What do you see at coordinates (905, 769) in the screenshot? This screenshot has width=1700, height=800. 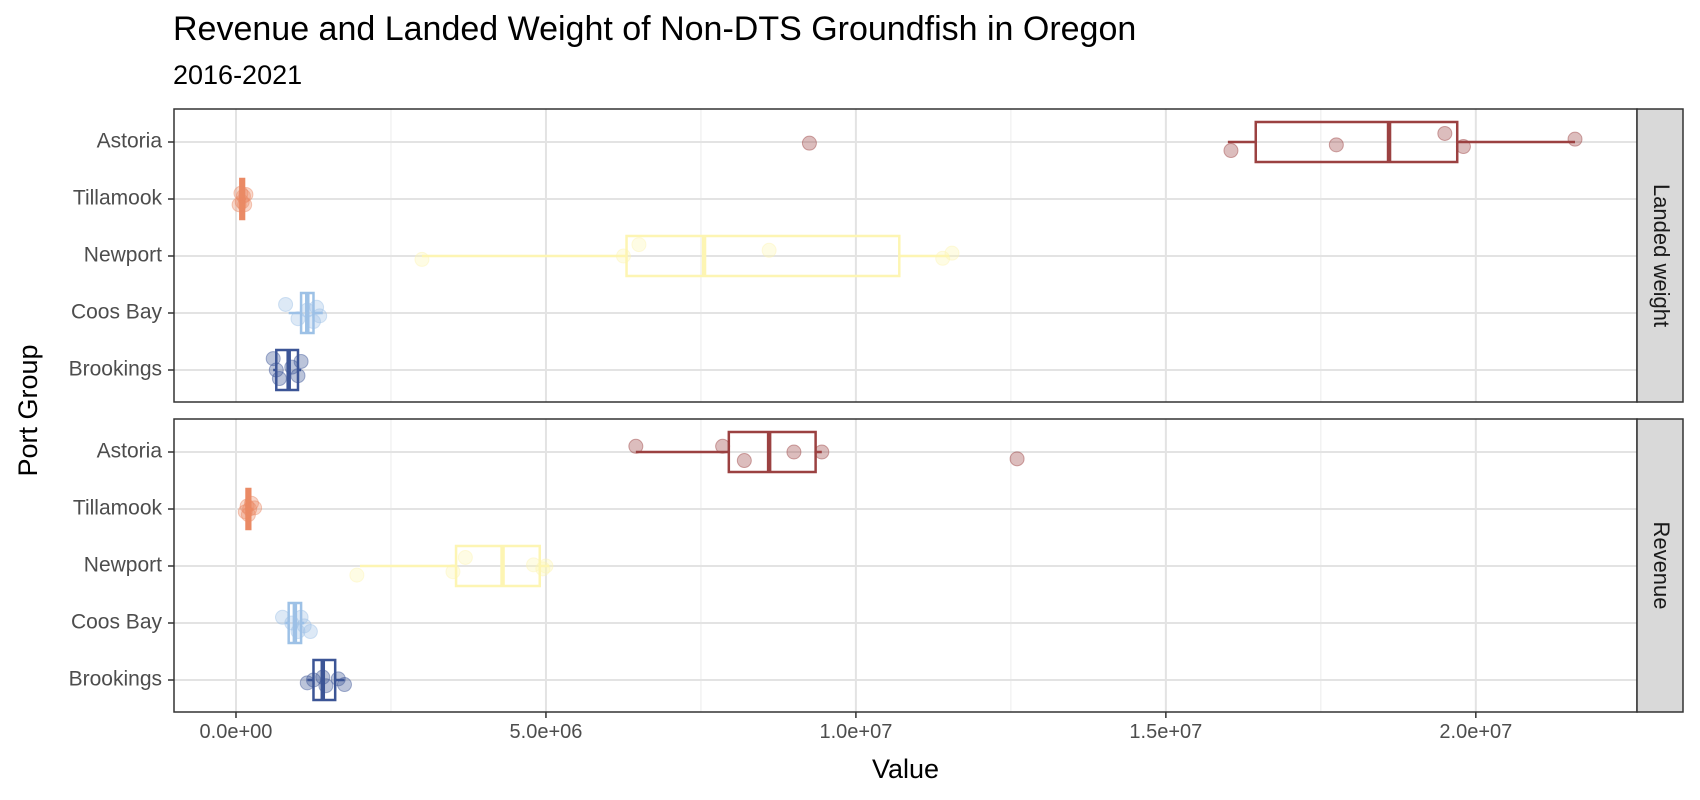 I see `x-axis-title: Value` at bounding box center [905, 769].